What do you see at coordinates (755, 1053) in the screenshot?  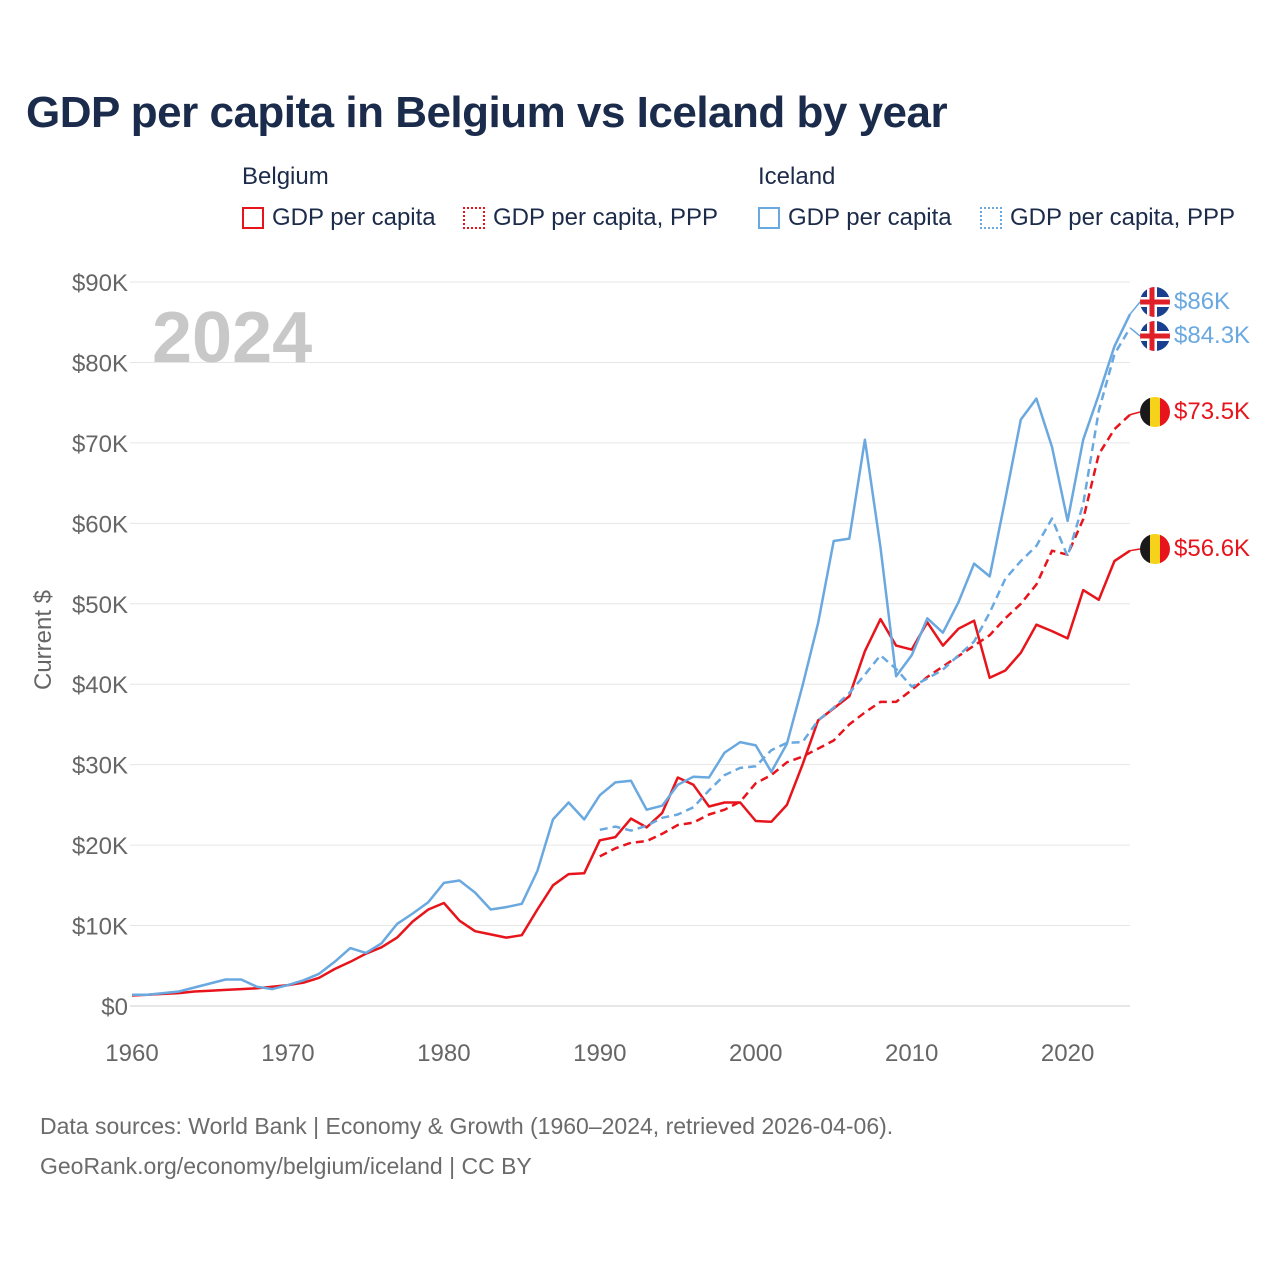 I see `x-tick-label: 2000` at bounding box center [755, 1053].